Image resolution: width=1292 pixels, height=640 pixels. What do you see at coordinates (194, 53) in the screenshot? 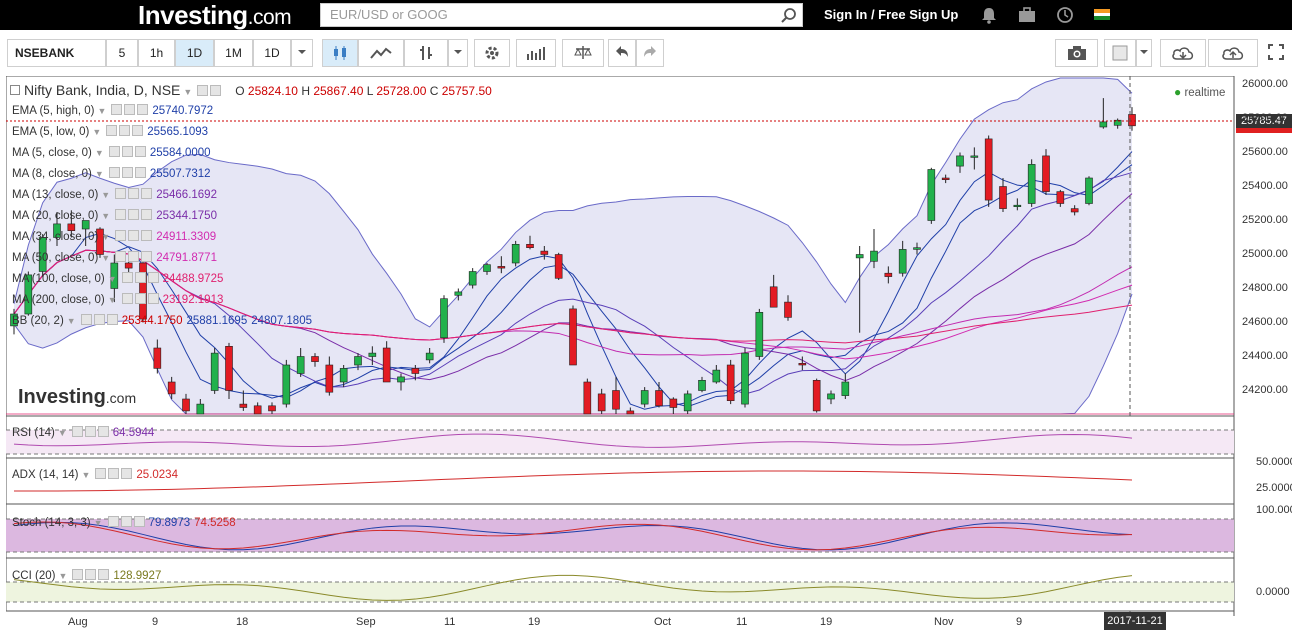
I see `interval-1d: 1D` at bounding box center [194, 53].